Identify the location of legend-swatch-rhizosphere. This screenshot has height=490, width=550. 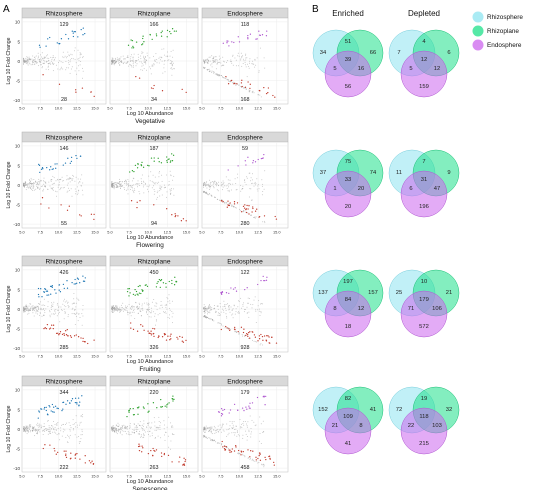
(478, 17).